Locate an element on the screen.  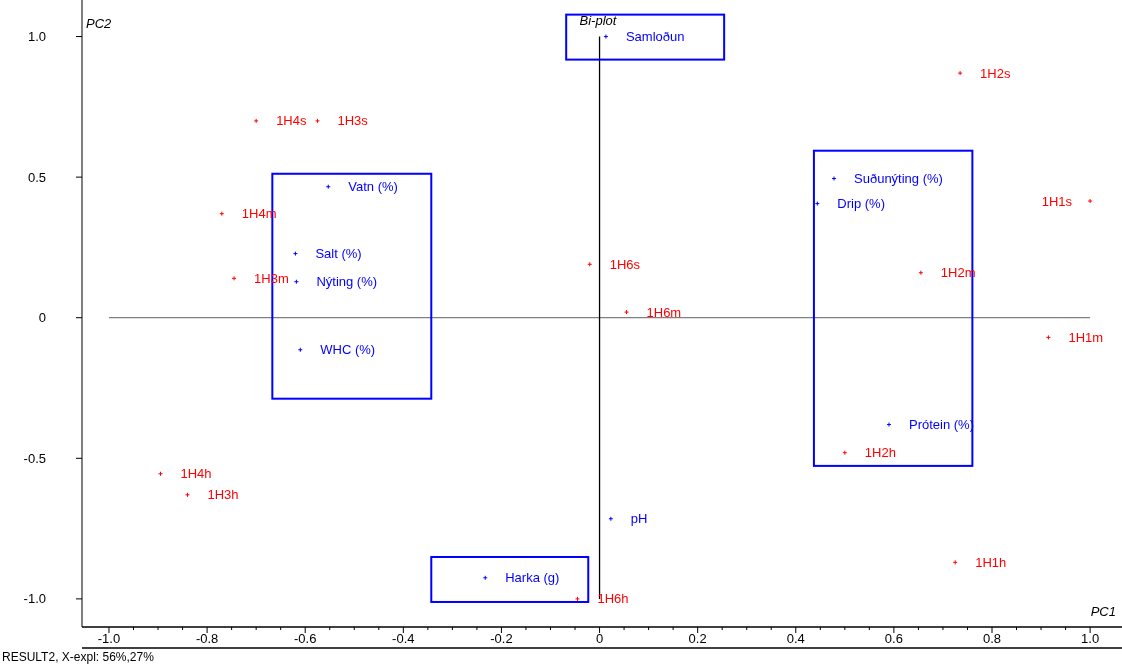
data-label: 1H1m is located at coordinates (1086, 337).